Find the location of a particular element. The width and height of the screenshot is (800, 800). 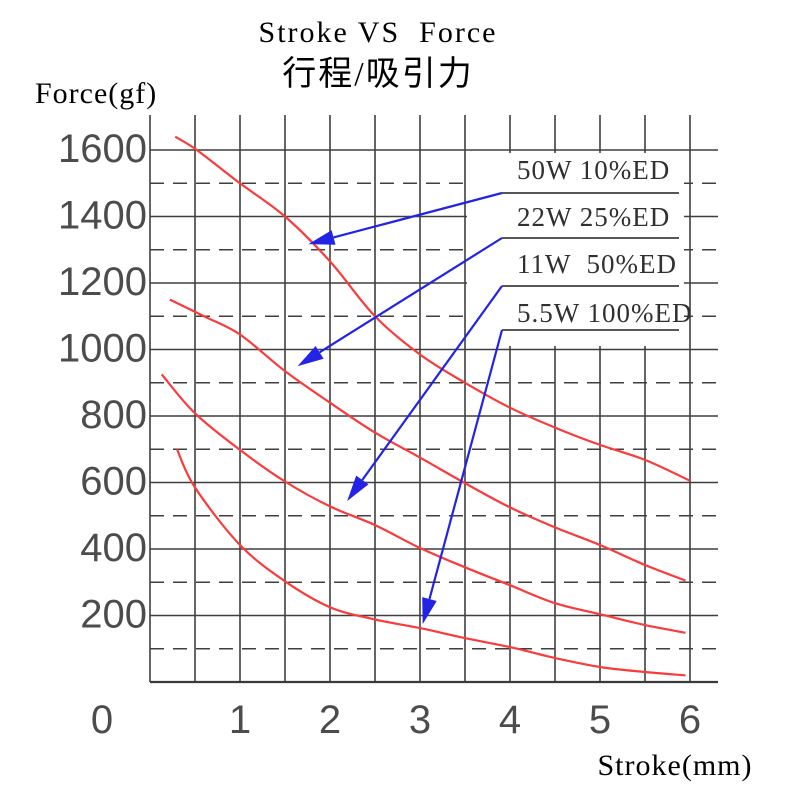

y-tick-label: 200 is located at coordinates (113, 615).